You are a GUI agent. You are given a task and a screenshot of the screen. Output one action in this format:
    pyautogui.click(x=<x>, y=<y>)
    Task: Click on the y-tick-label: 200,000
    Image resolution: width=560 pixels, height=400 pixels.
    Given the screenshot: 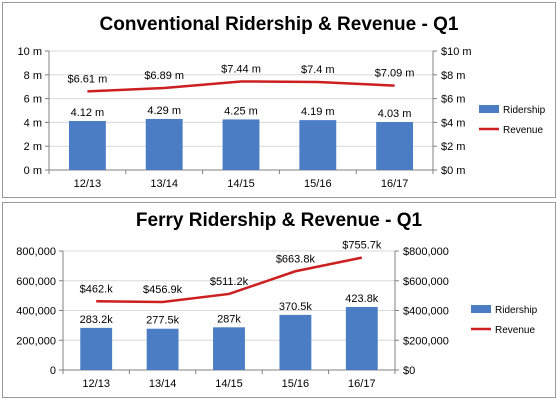 What is the action you would take?
    pyautogui.click(x=36, y=341)
    